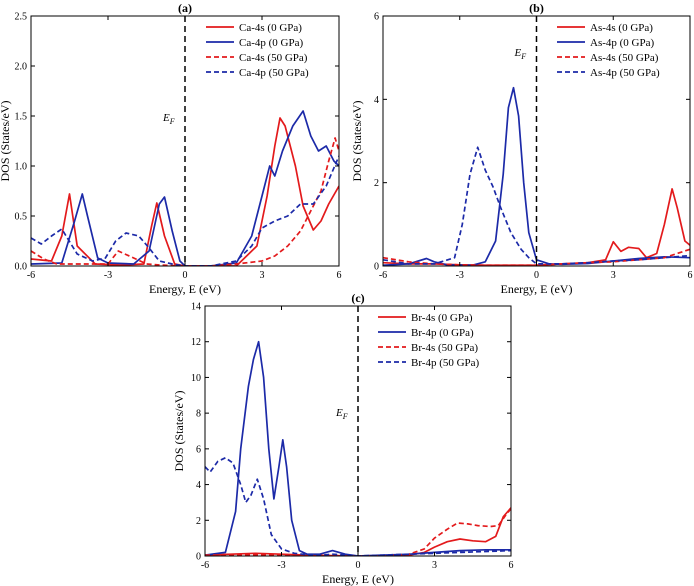 The width and height of the screenshot is (694, 586). What do you see at coordinates (273, 58) in the screenshot?
I see `legend-entry: Ca-4s (50 GPa)` at bounding box center [273, 58].